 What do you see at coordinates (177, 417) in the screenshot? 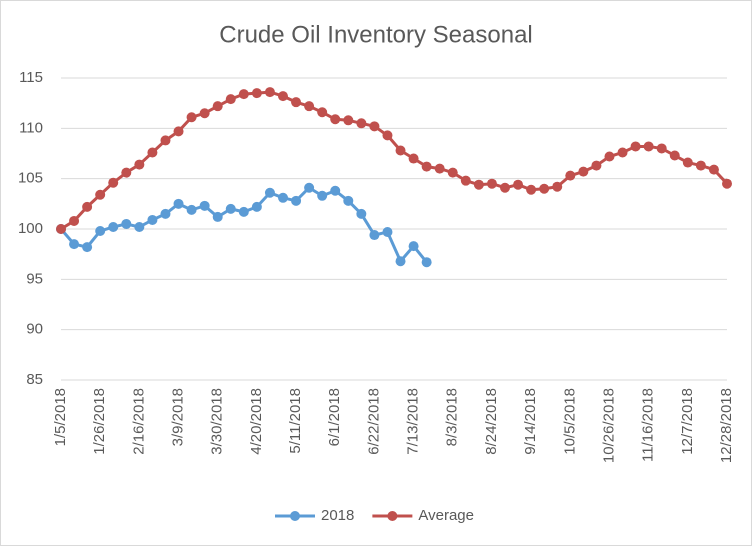
I see `x-tick-label: 3/9/2018` at bounding box center [177, 417].